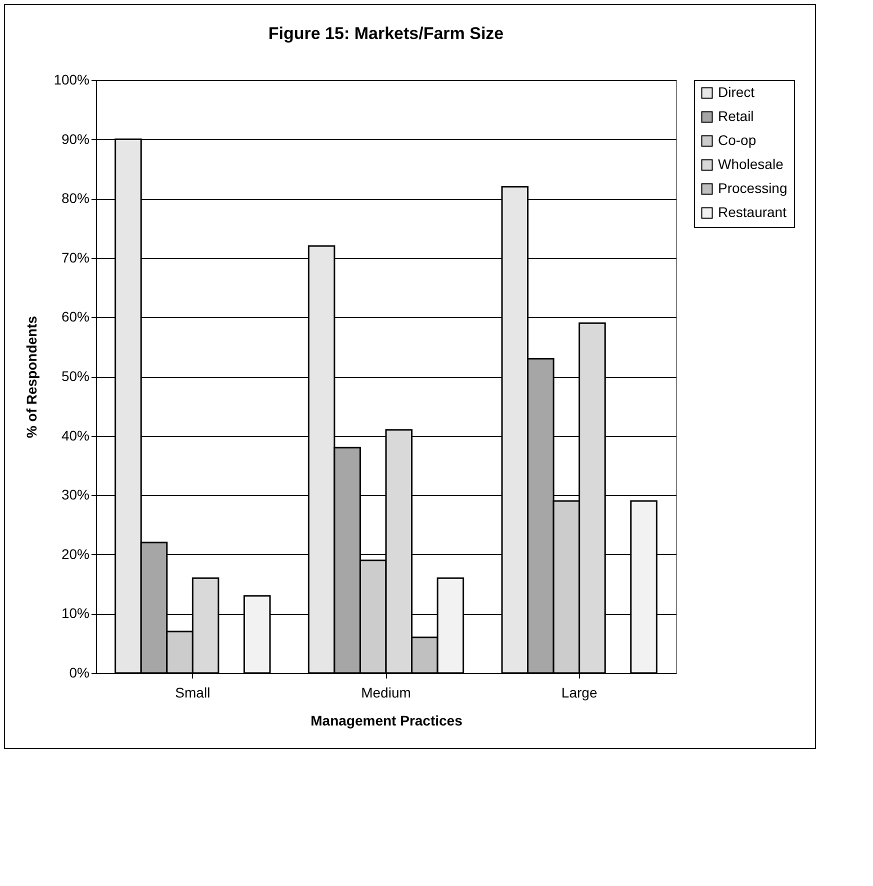 Image resolution: width=873 pixels, height=886 pixels. What do you see at coordinates (386, 33) in the screenshot?
I see `chart-title: Figure 15: Markets/Farm Size` at bounding box center [386, 33].